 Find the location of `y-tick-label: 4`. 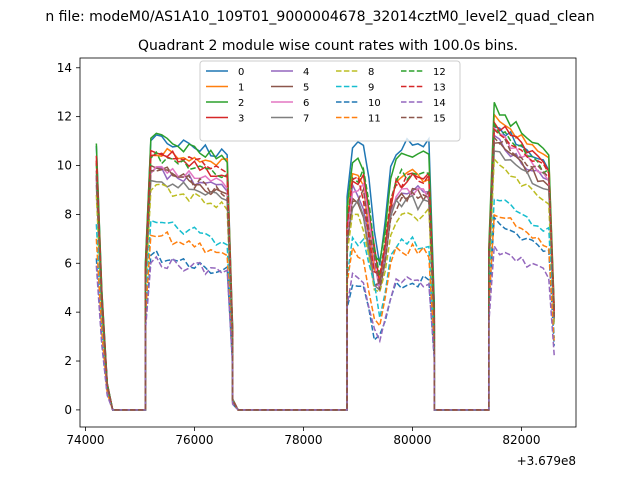

y-tick-label: 4 is located at coordinates (68, 312).